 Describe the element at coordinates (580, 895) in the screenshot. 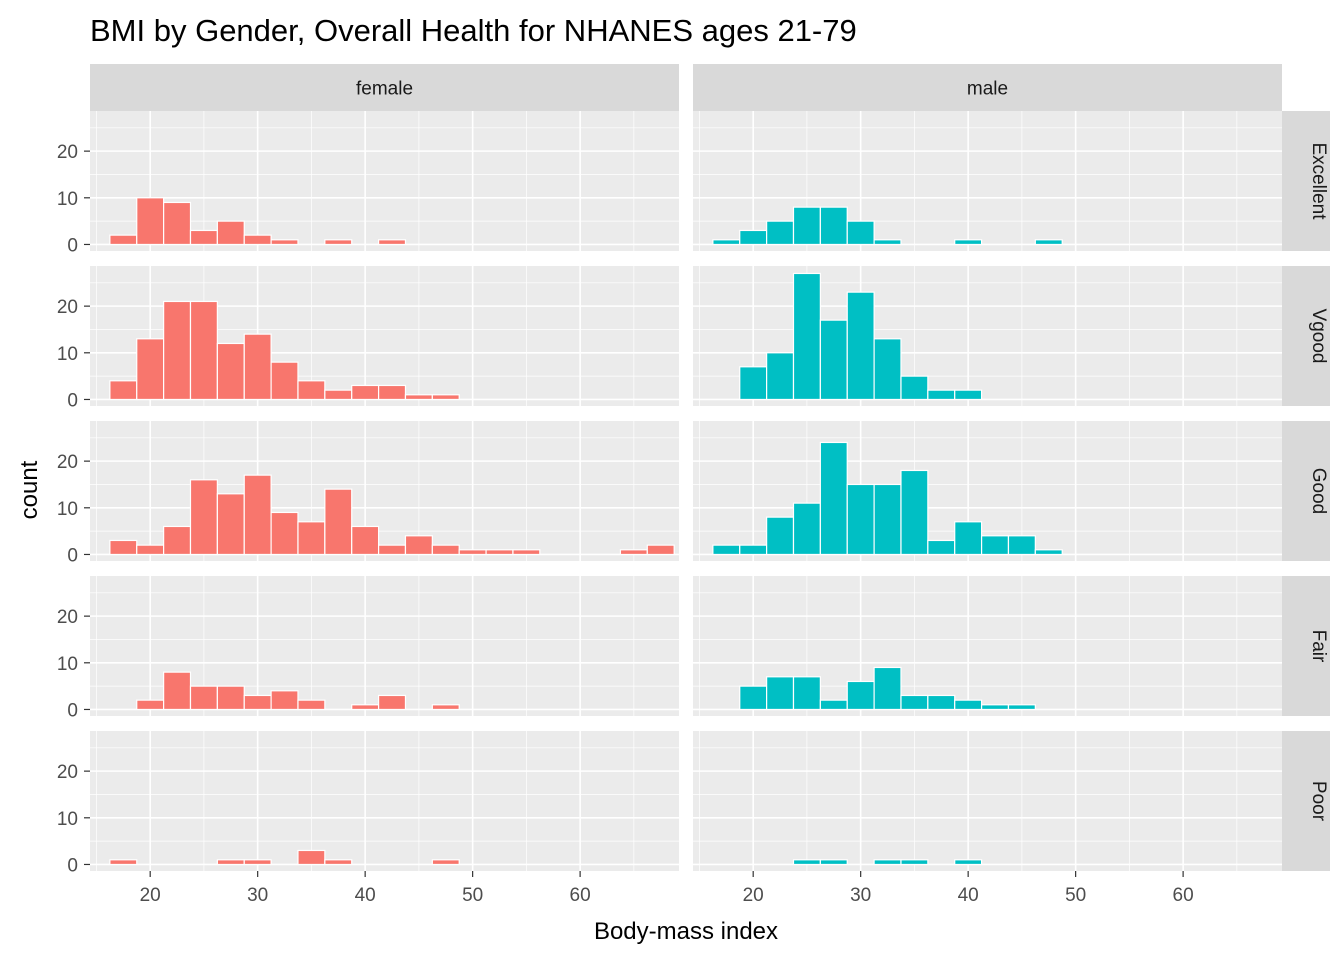

I see `x-tick-label: 60` at that location.